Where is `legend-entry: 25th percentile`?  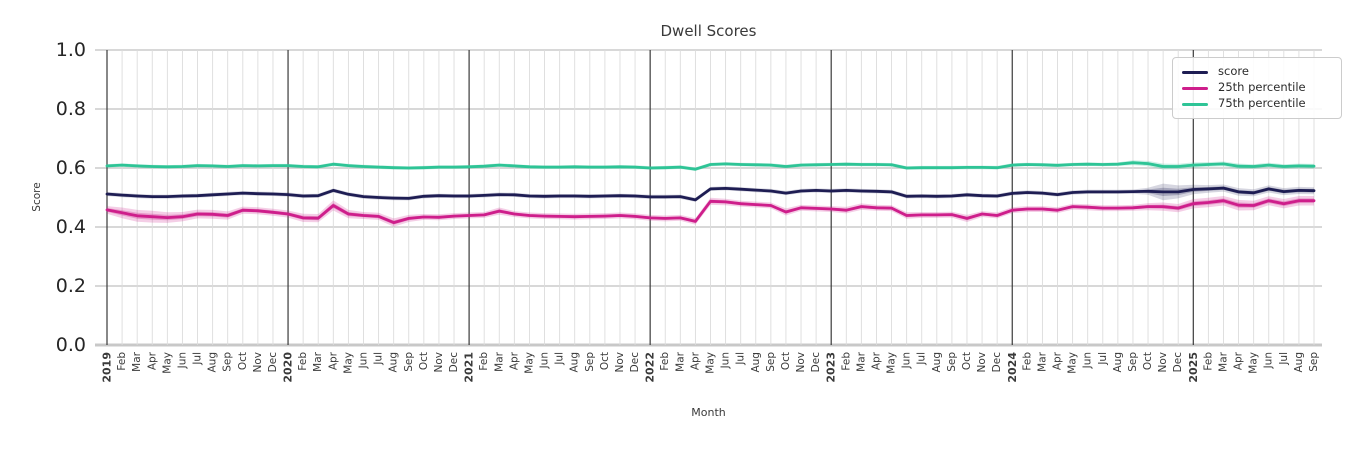 legend-entry: 25th percentile is located at coordinates (1257, 88).